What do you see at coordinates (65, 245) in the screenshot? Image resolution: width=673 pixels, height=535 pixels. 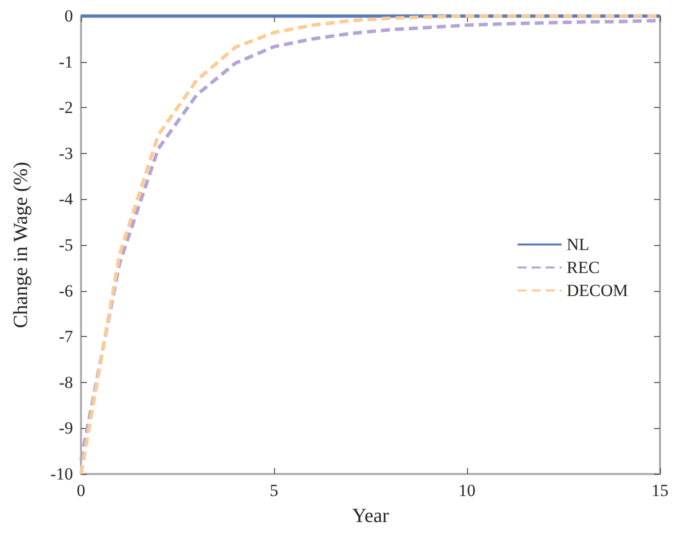 I see `y-tick-label: -5` at bounding box center [65, 245].